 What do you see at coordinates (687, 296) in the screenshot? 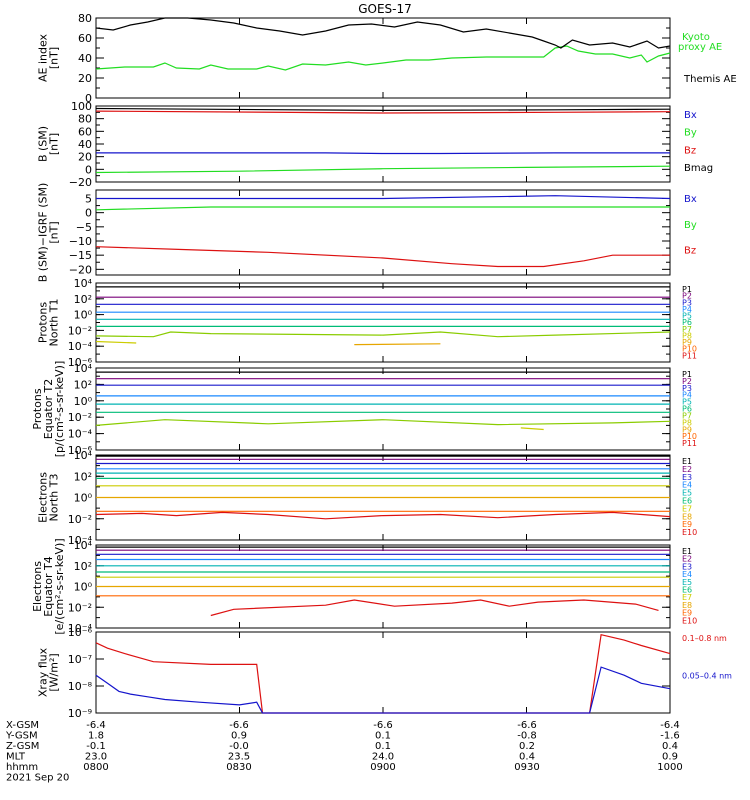
I see `legend-p2: P2` at bounding box center [687, 296].